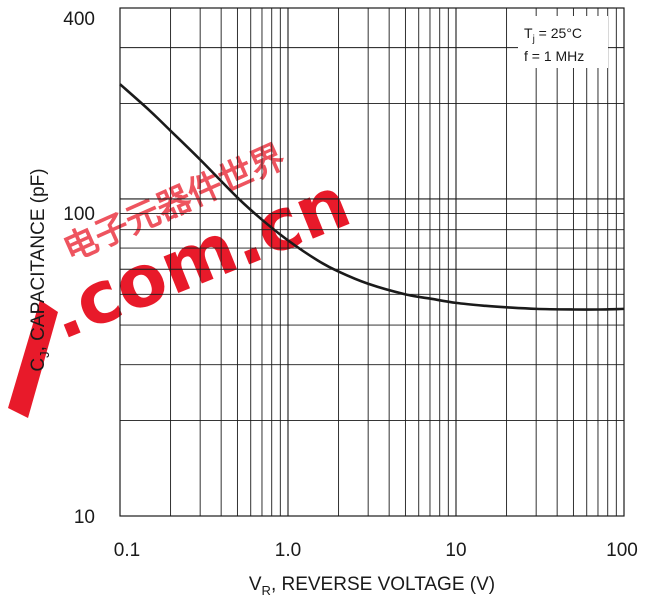  I want to click on condition-frequency: f = 1 MHz, so click(554, 56).